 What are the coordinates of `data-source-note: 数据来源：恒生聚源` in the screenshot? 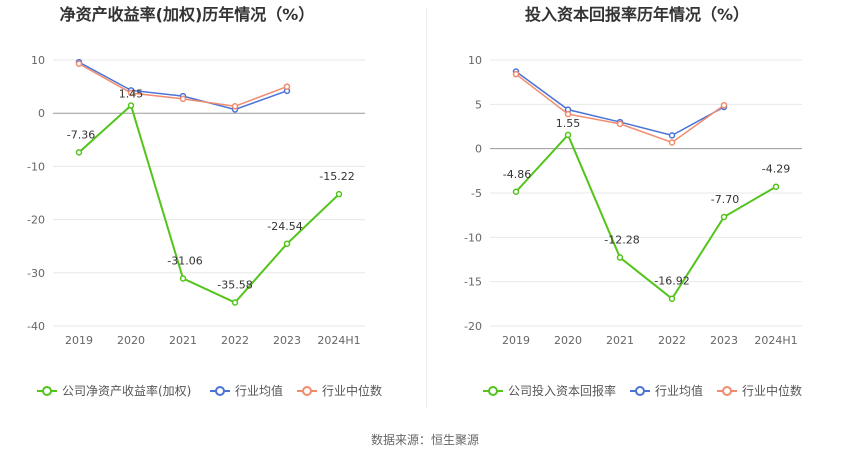 It's located at (424, 440).